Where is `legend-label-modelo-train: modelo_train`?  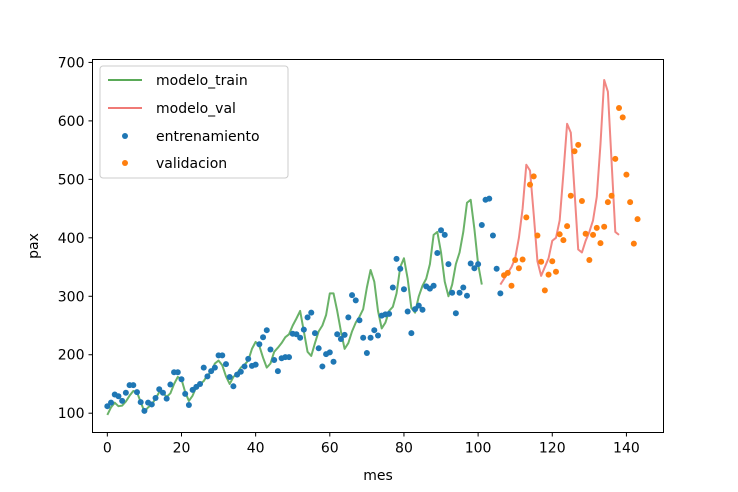 legend-label-modelo-train: modelo_train is located at coordinates (202, 81).